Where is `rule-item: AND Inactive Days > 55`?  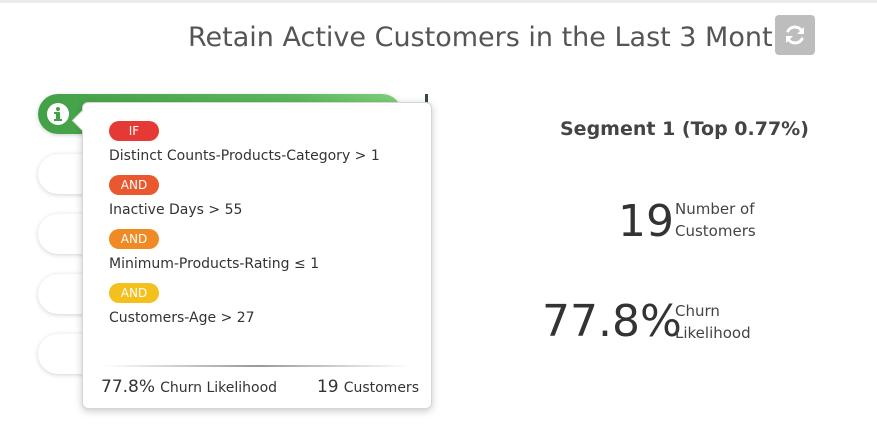
rule-item: AND Inactive Days > 55 is located at coordinates (264, 197).